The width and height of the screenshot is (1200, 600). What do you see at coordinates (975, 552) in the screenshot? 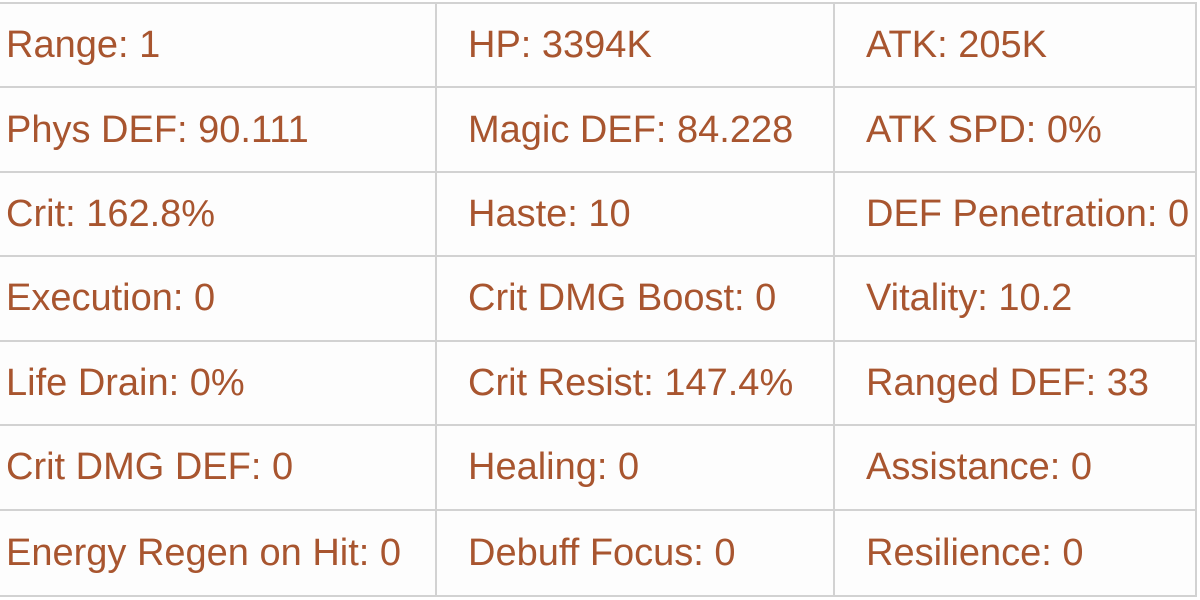
I see `stat-resilience: Resilience: 0` at bounding box center [975, 552].